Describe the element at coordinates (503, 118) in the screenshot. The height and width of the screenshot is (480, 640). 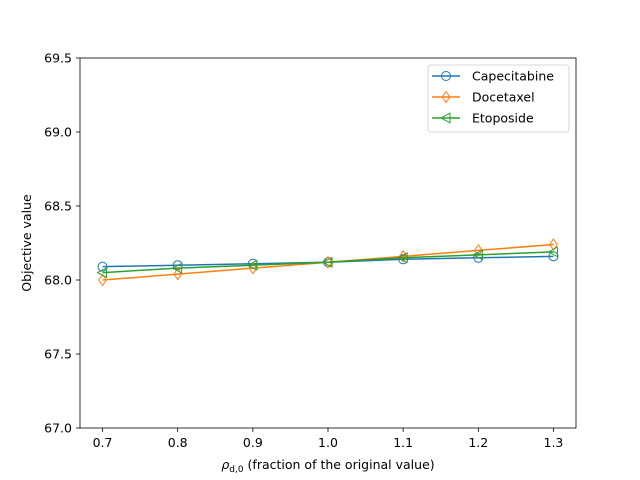
I see `legend-label: Etoposide` at that location.